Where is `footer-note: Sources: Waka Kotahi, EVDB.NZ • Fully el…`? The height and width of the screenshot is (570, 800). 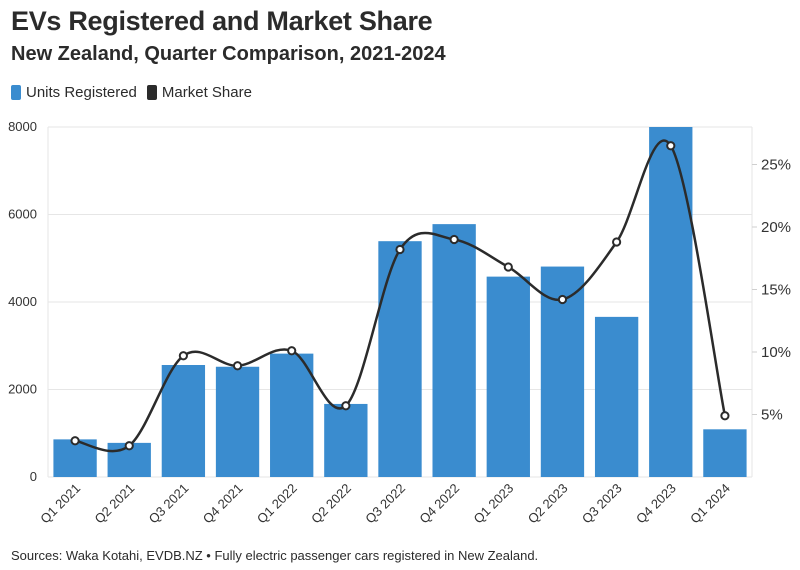
footer-note: Sources: Waka Kotahi, EVDB.NZ • Fully el… is located at coordinates (275, 555).